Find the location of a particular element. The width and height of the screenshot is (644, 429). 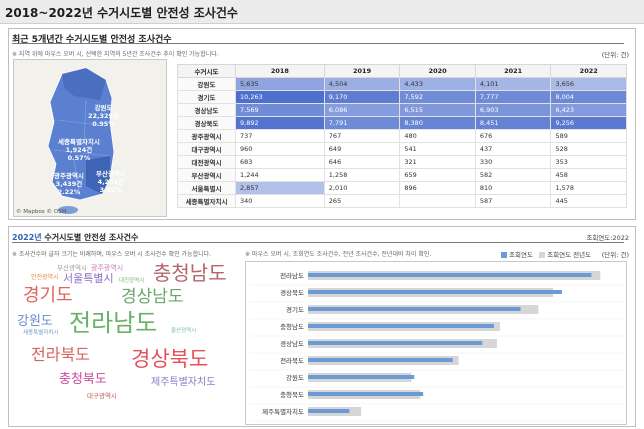

cloud-word: 서울특별시 is located at coordinates (88, 278).